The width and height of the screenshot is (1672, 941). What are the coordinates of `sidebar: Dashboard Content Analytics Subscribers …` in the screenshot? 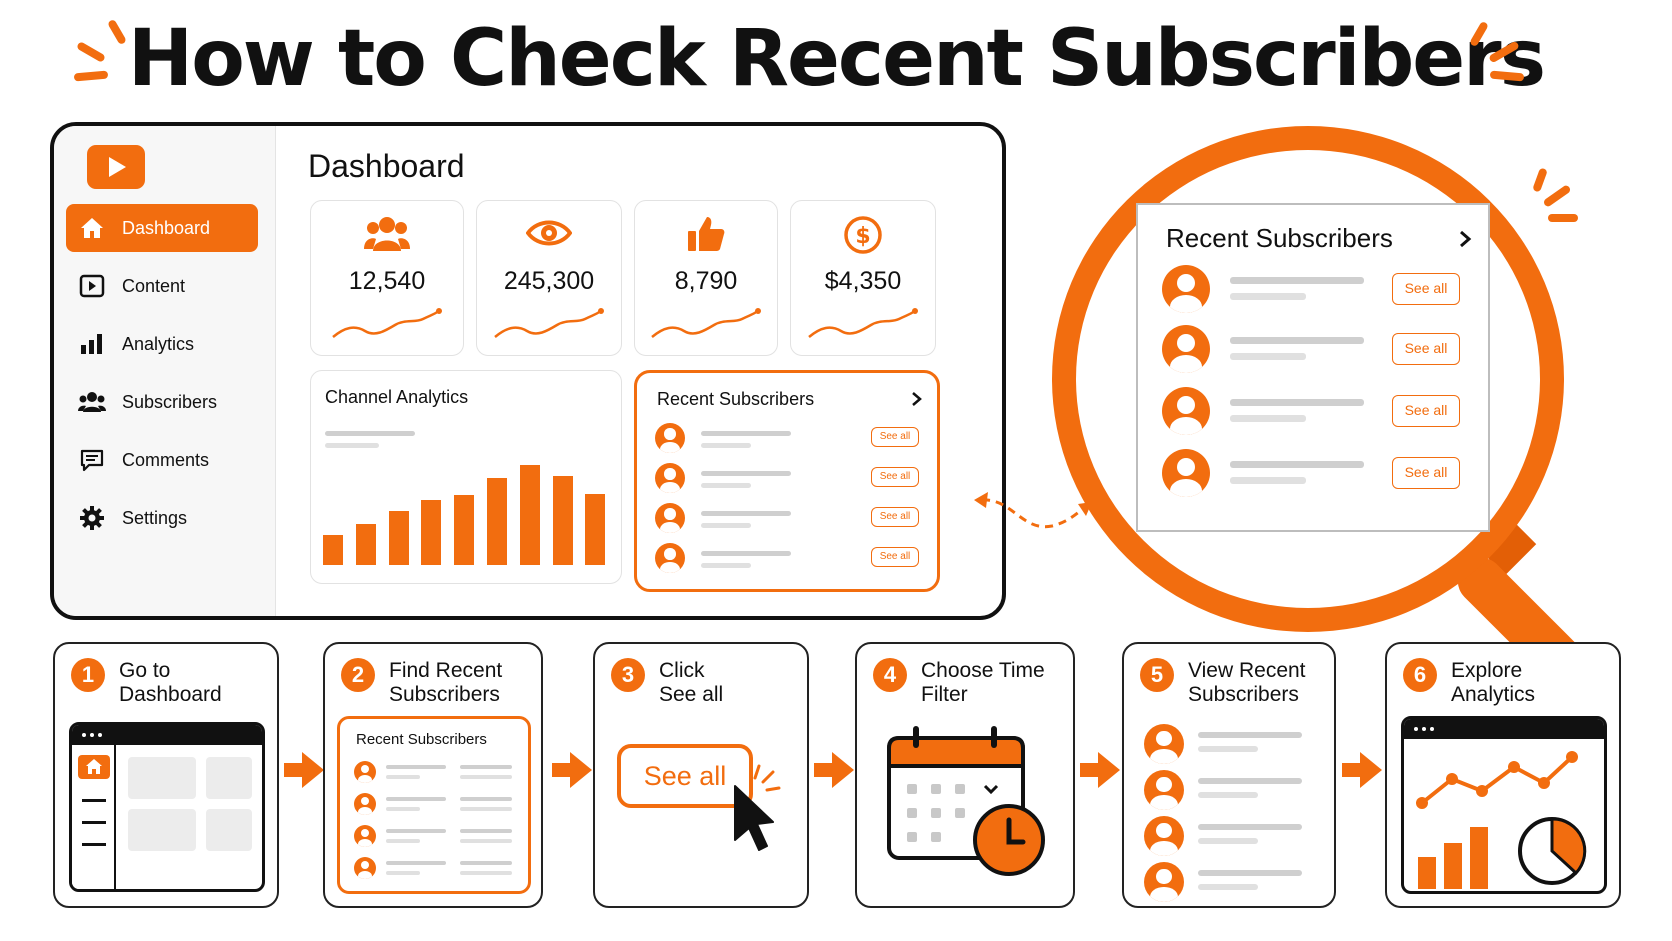 It's located at (165, 371).